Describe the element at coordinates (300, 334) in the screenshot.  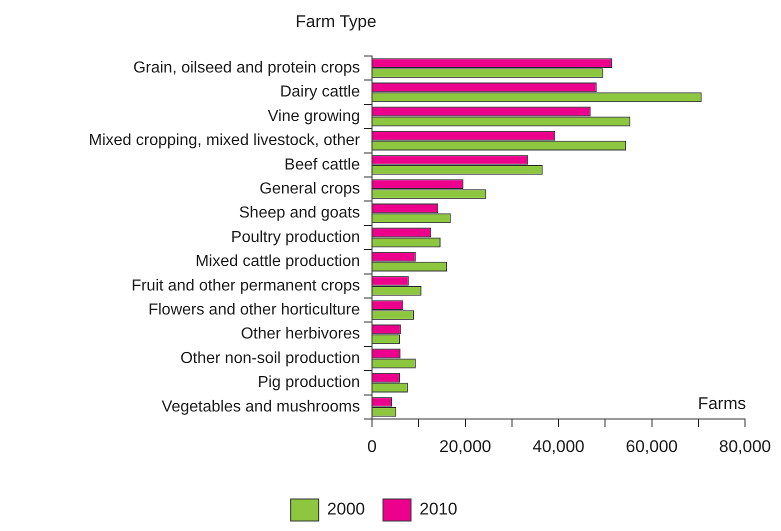
I see `y-tick-label: Other herbivores` at that location.